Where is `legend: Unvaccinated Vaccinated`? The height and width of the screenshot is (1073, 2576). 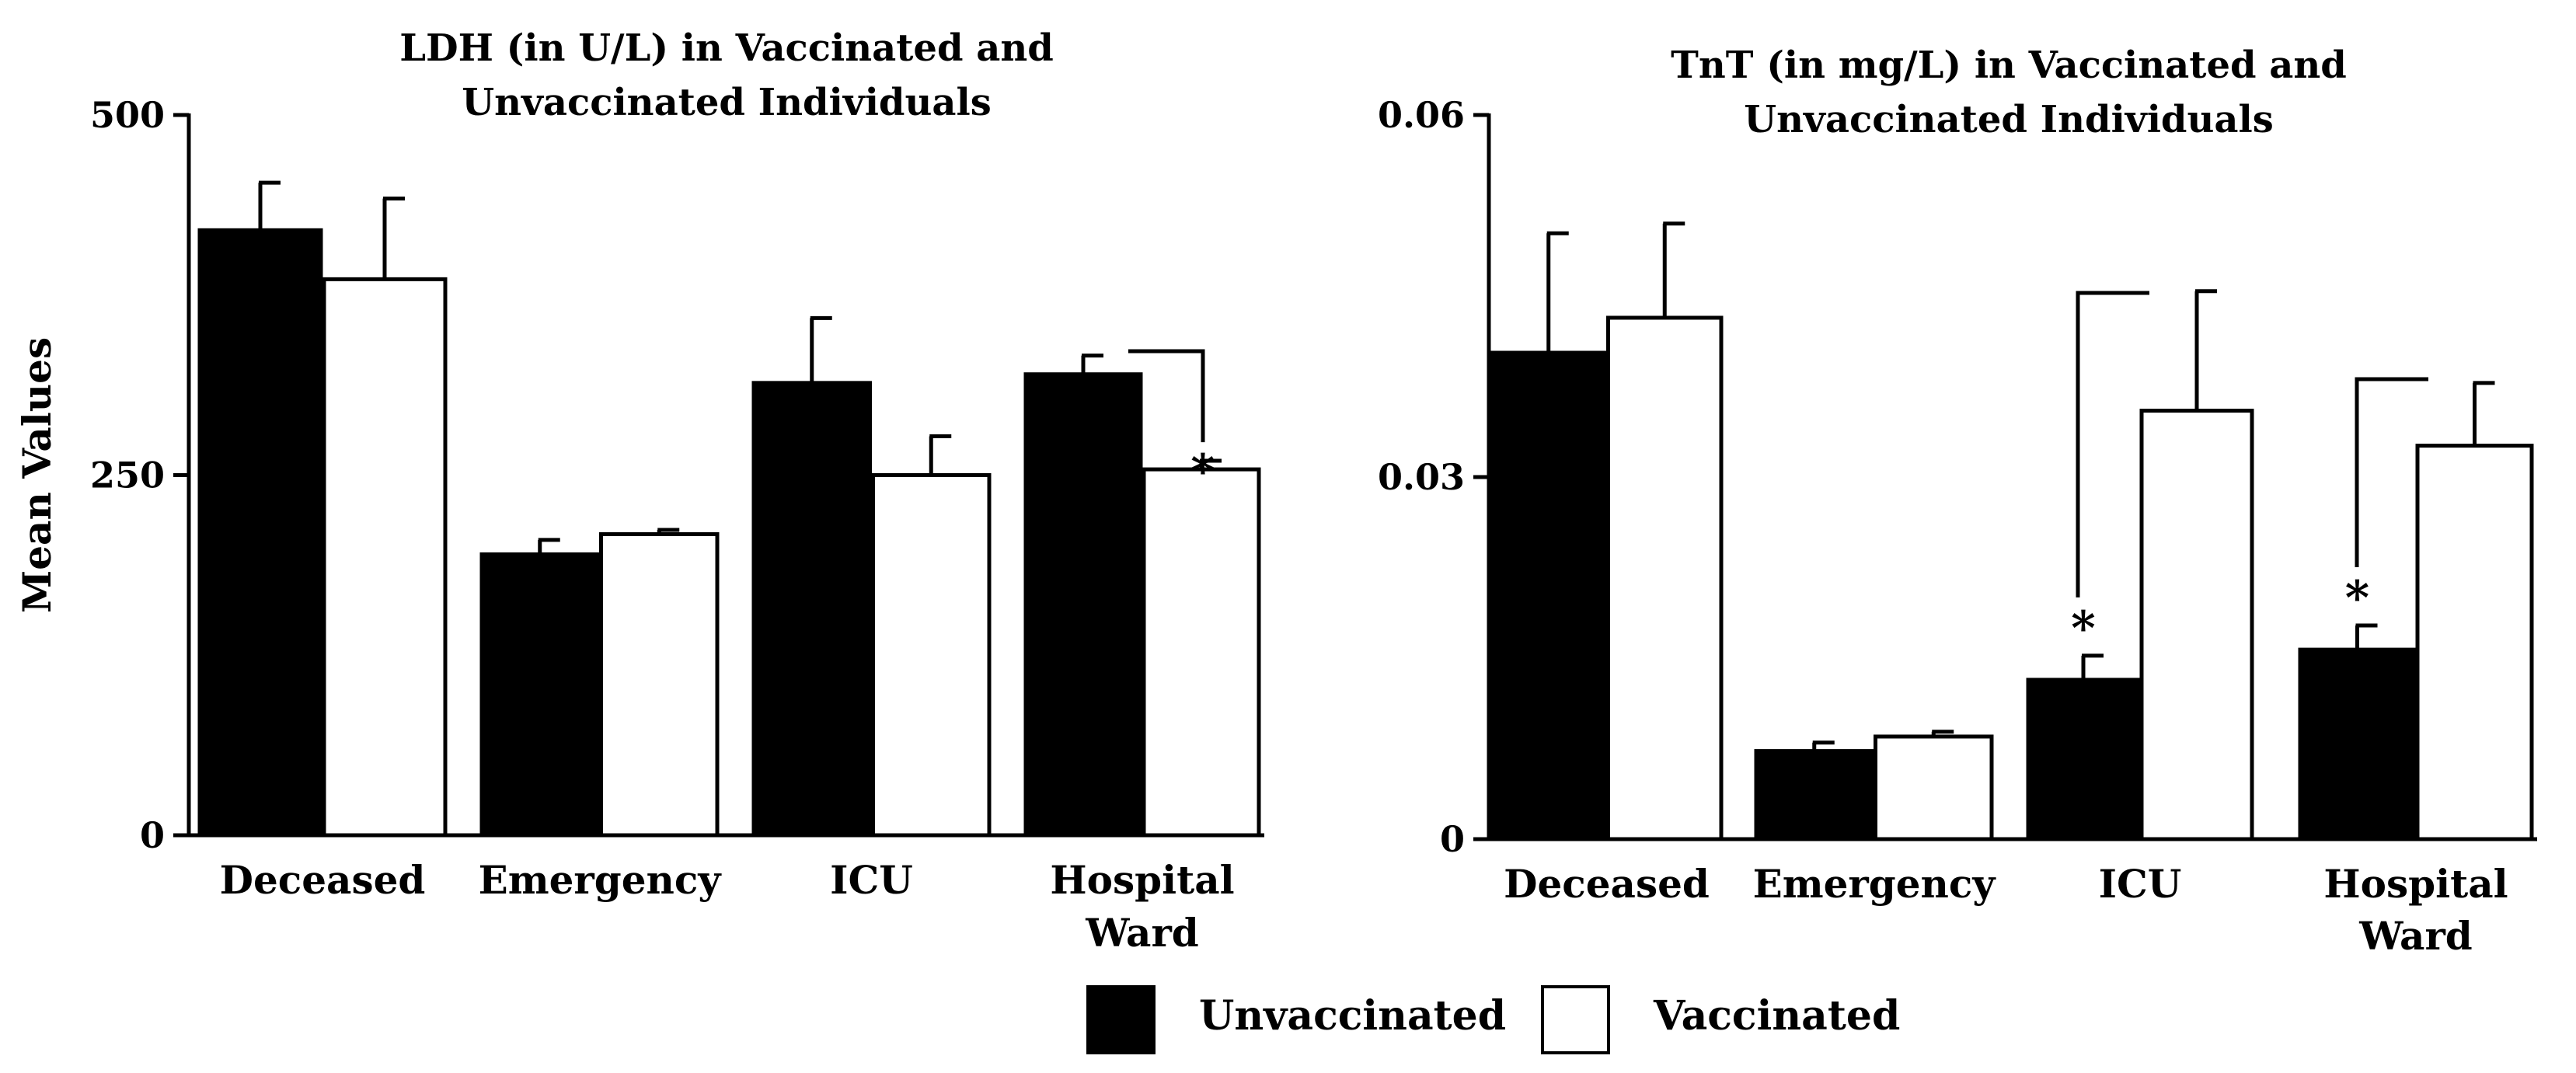
legend: Unvaccinated Vaccinated is located at coordinates (1493, 1019).